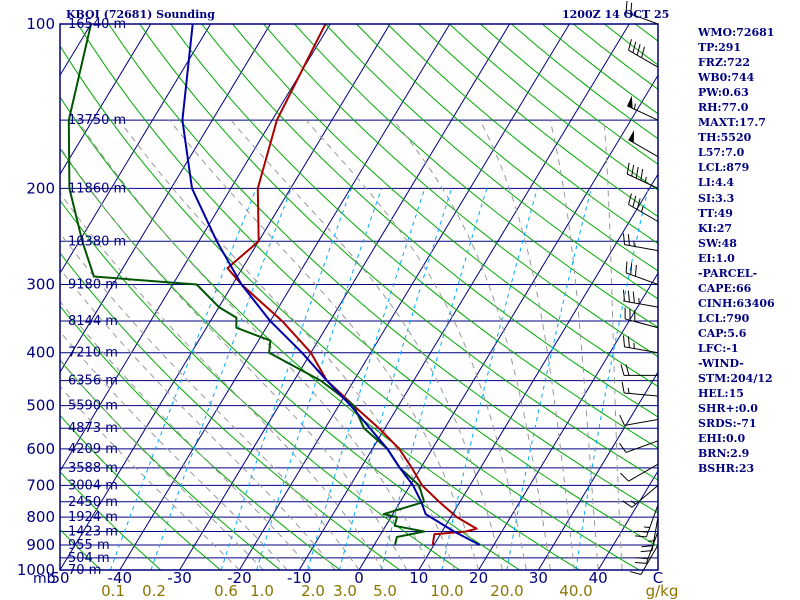 Image resolution: width=800 pixels, height=600 pixels. I want to click on stability-index-item: CAPE:66, so click(725, 288).